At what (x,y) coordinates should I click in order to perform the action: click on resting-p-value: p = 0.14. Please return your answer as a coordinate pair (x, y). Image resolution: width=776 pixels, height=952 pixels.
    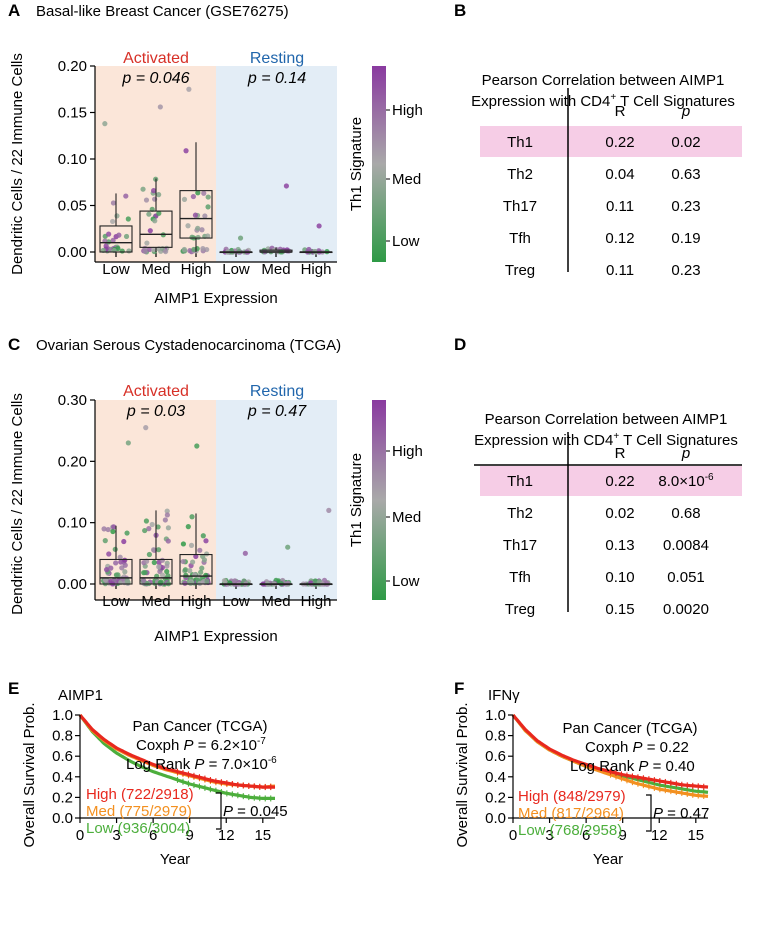
    Looking at the image, I should click on (276, 78).